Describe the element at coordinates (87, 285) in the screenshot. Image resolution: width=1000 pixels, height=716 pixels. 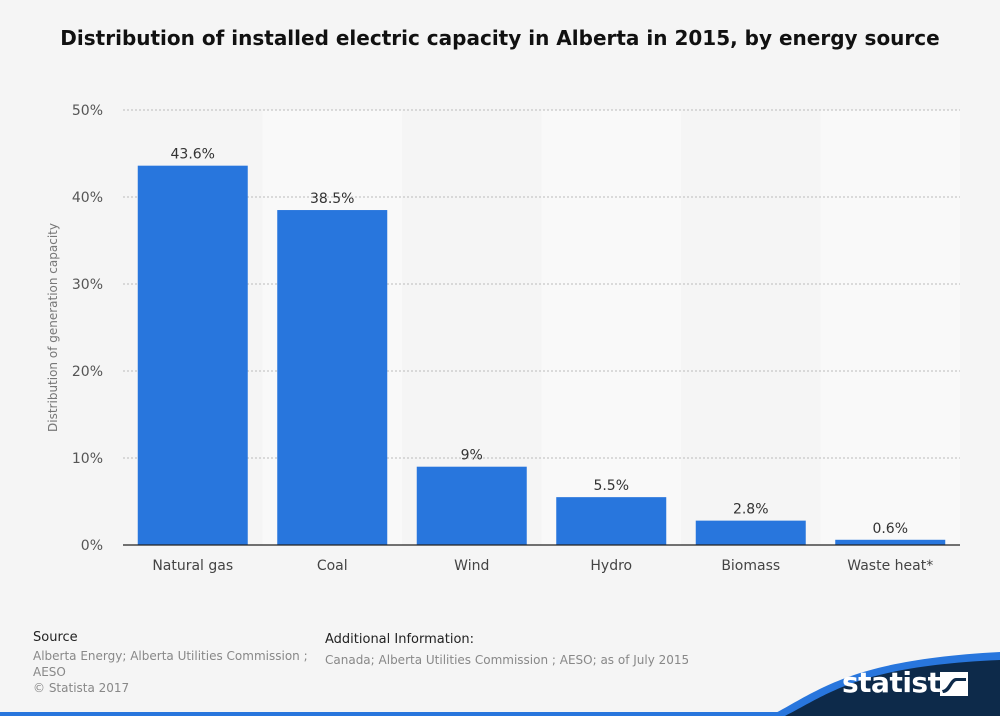
I see `y-tick-label: 30%` at that location.